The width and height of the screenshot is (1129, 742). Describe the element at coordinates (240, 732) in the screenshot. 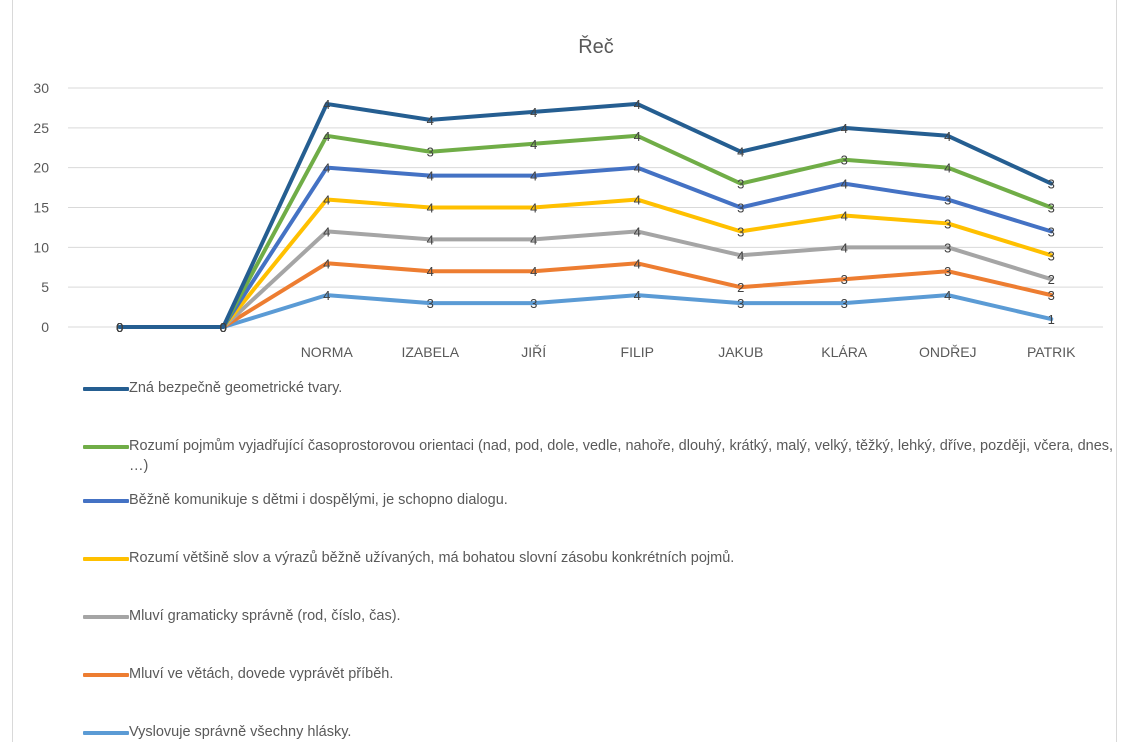

I see `legend-label: Vyslovuje správně všechny hlásky.` at that location.